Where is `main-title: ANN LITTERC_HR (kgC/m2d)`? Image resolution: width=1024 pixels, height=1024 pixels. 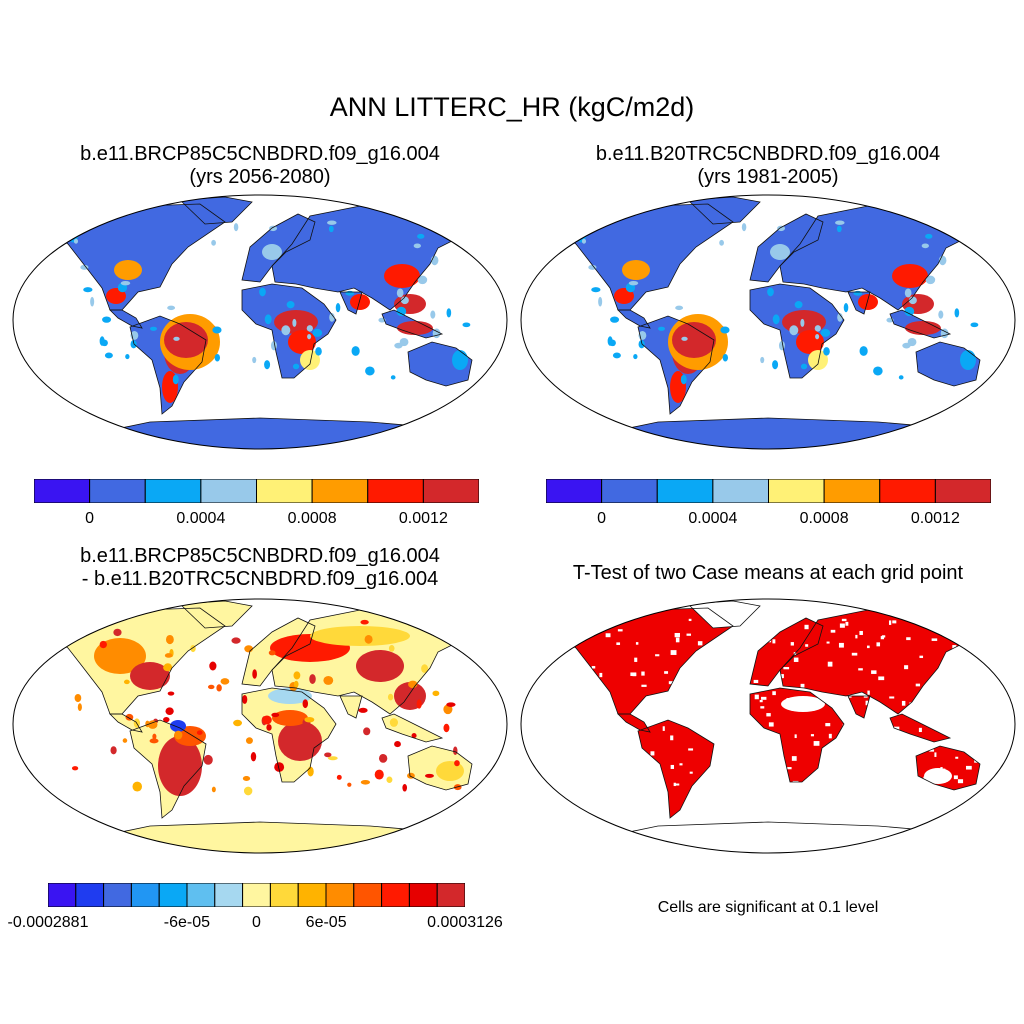
main-title: ANN LITTERC_HR (kgC/m2d) is located at coordinates (512, 107).